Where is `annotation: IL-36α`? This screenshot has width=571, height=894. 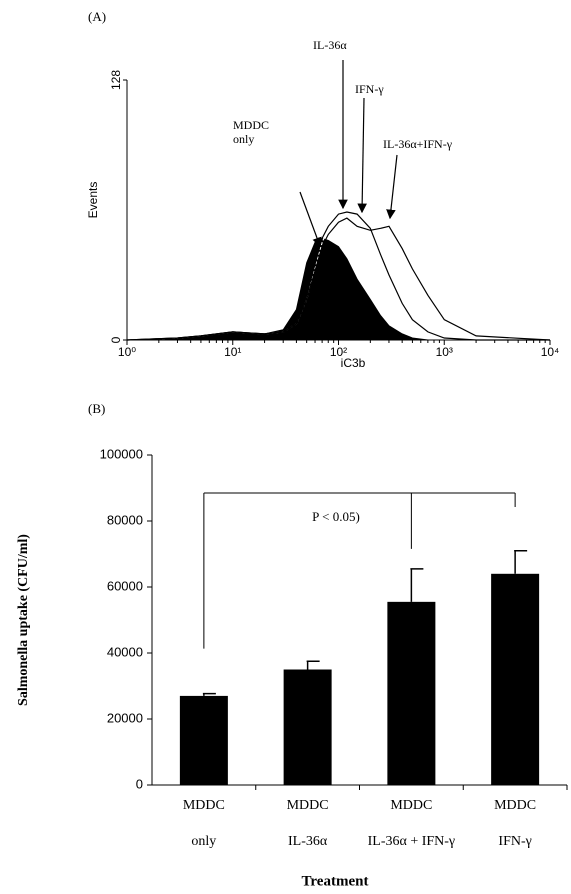 annotation: IL-36α is located at coordinates (330, 45).